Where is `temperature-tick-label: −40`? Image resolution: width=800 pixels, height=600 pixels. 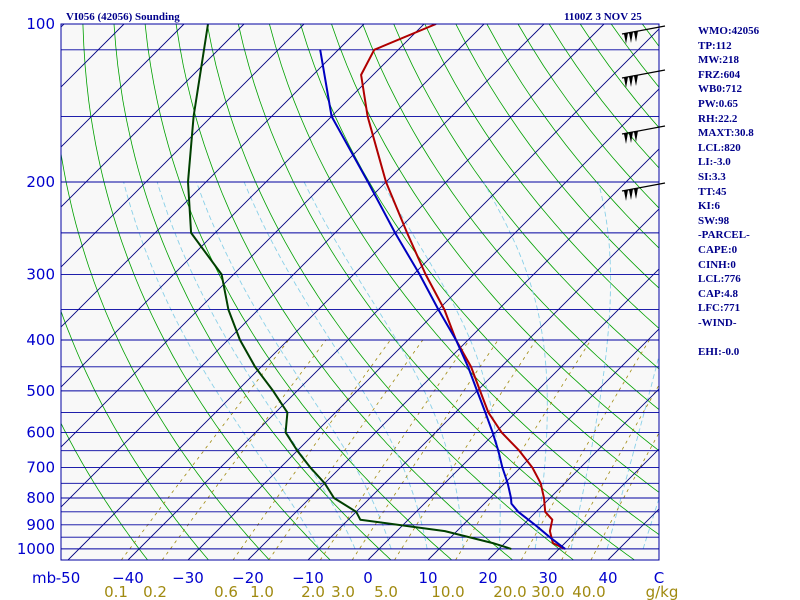 temperature-tick-label: −40 is located at coordinates (128, 578).